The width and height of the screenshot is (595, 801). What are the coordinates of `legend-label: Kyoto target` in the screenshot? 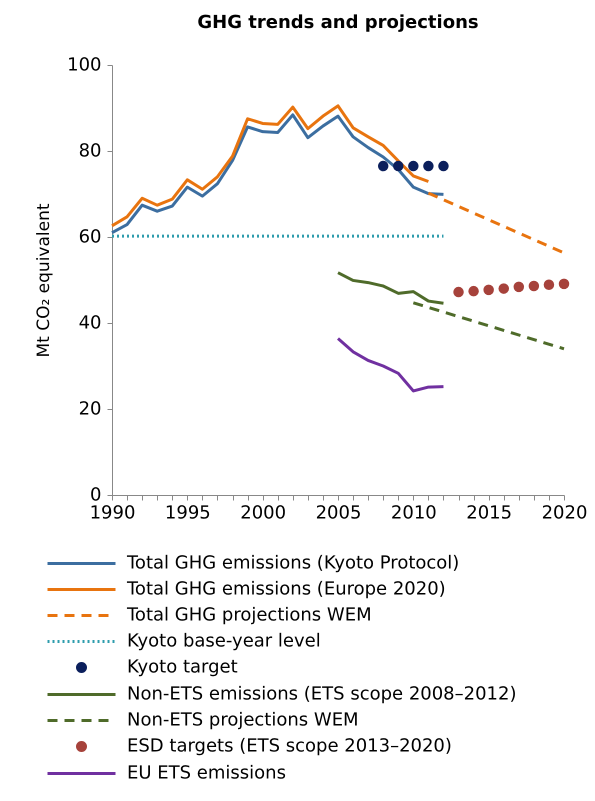 It's located at (182, 667).